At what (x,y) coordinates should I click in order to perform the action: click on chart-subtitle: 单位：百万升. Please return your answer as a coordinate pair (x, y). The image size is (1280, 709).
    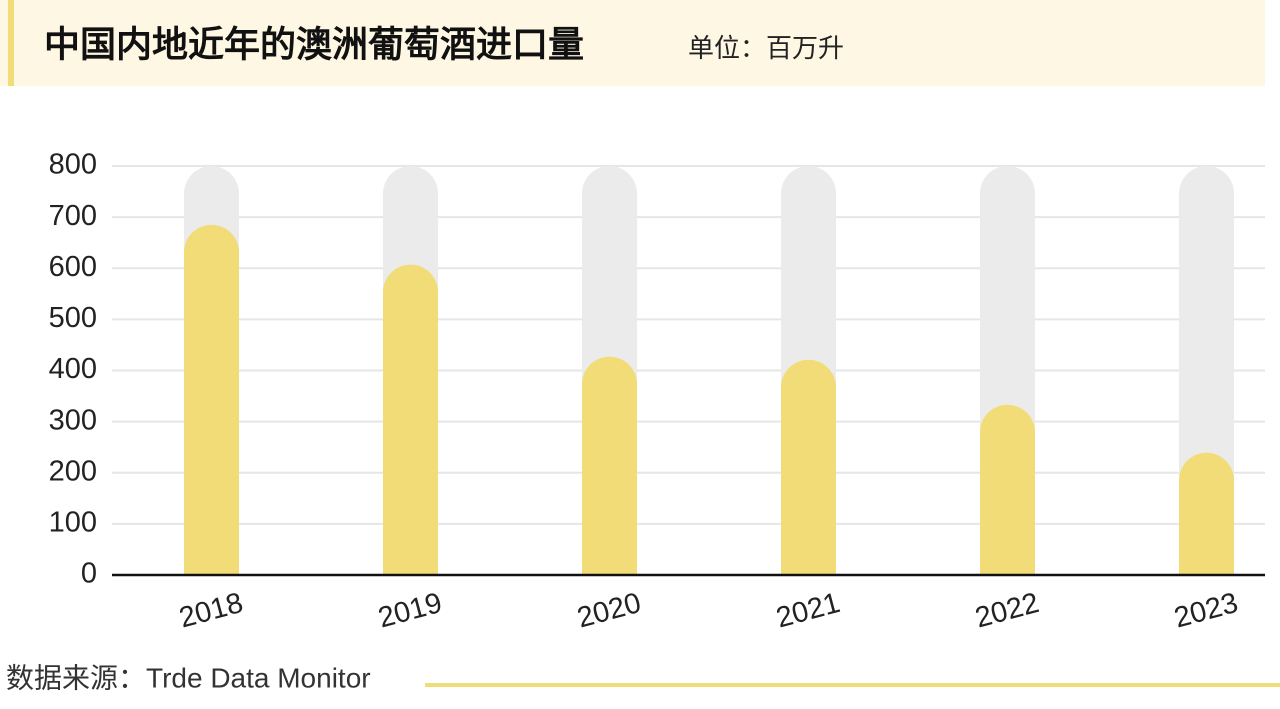
    Looking at the image, I should click on (766, 48).